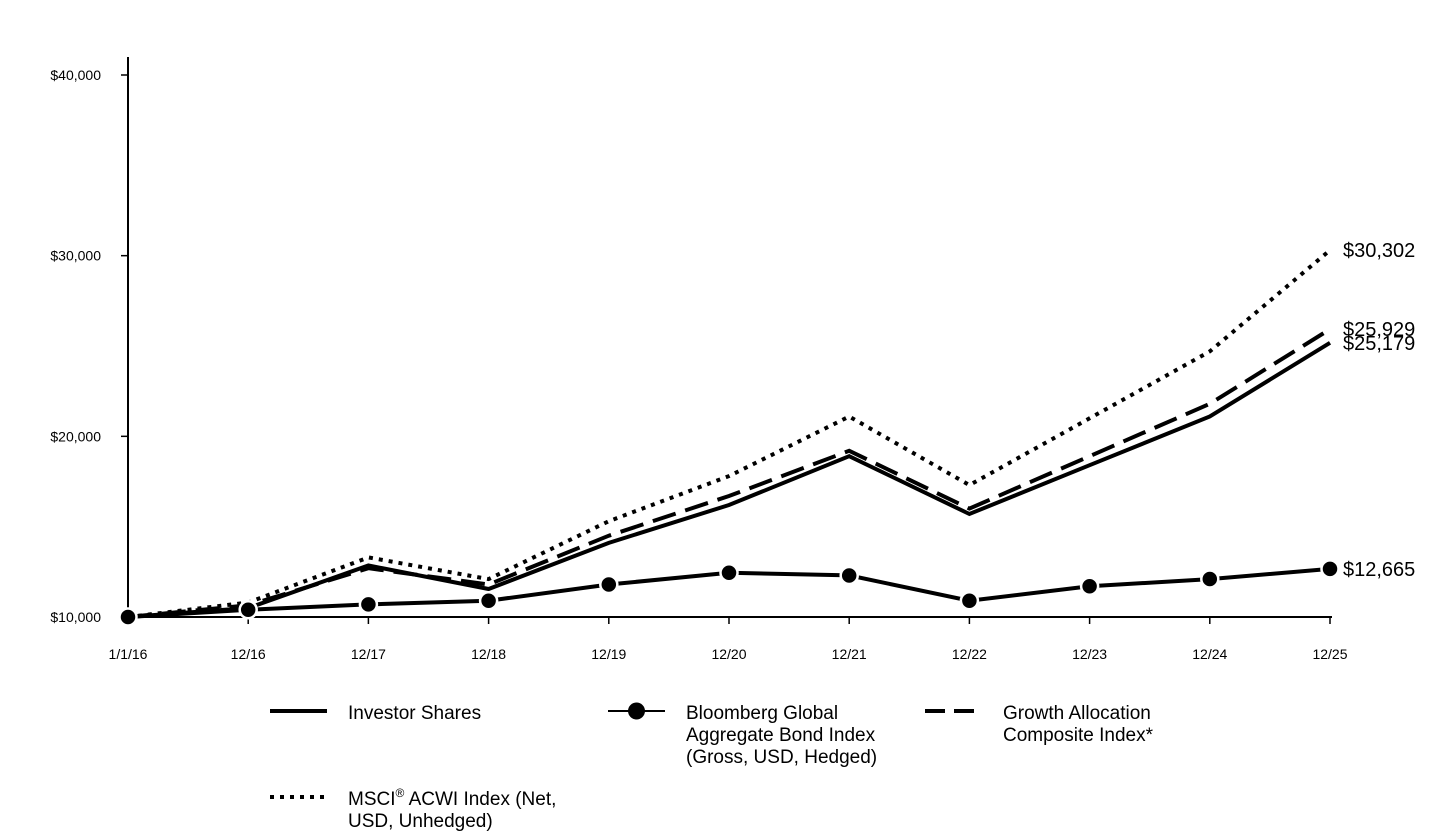 The image size is (1440, 840). What do you see at coordinates (248, 654) in the screenshot?
I see `x-tick-label: 12/16` at bounding box center [248, 654].